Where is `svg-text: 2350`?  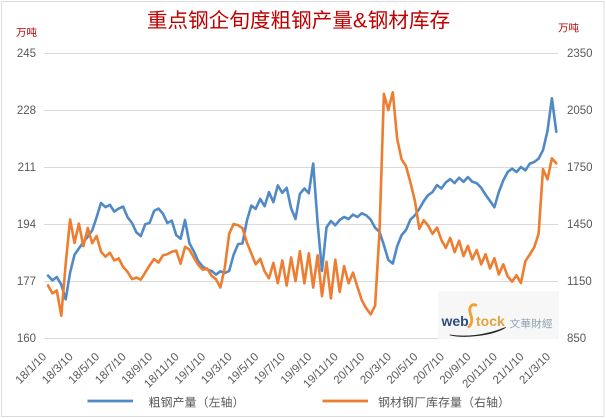
svg-text: 2350 is located at coordinates (580, 54).